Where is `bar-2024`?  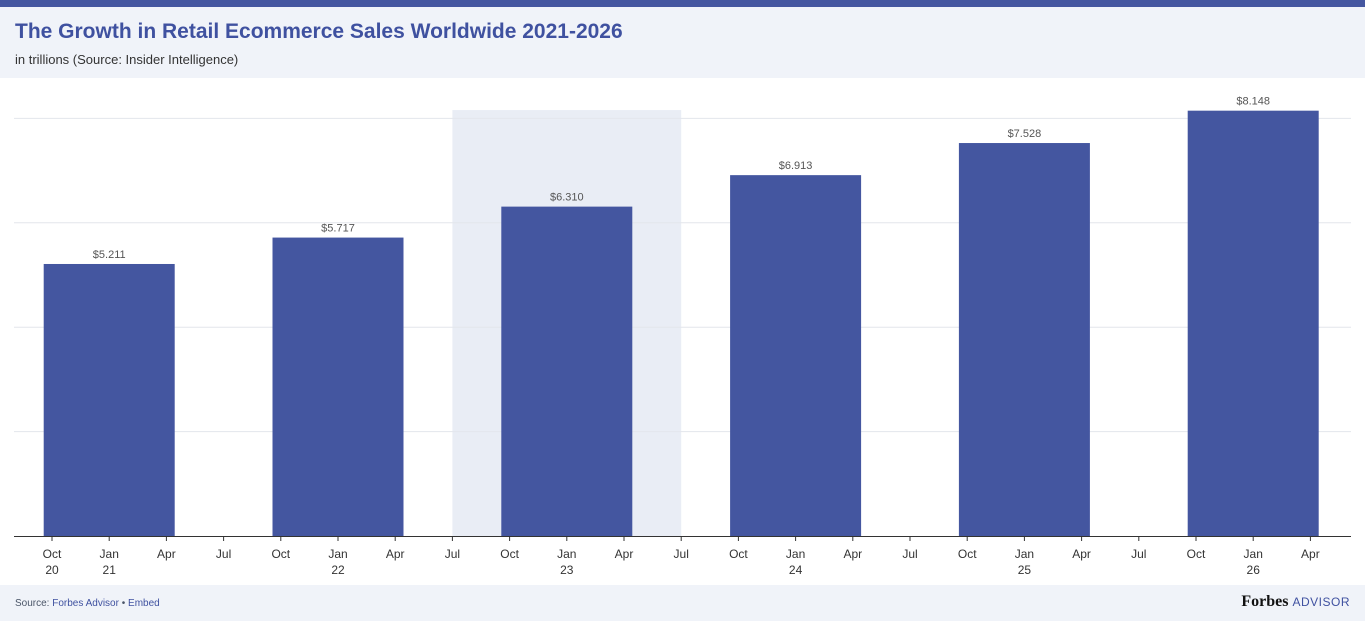 bar-2024 is located at coordinates (796, 355).